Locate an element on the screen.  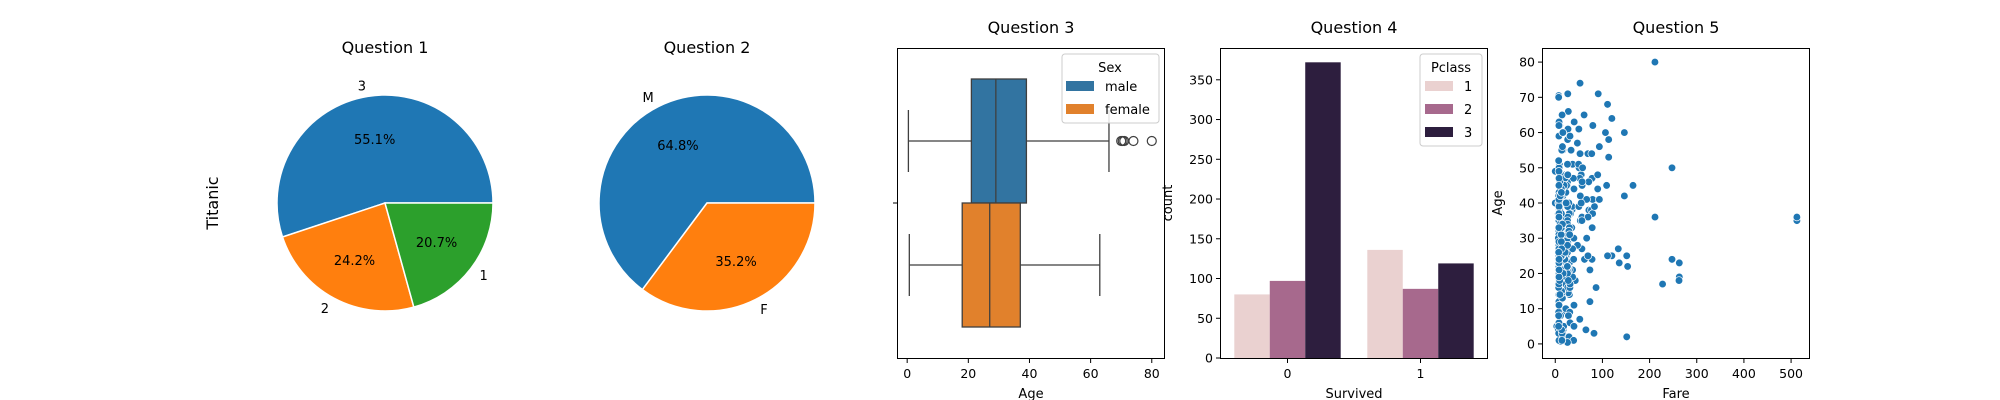
q1-title: Question 1 is located at coordinates (385, 47).